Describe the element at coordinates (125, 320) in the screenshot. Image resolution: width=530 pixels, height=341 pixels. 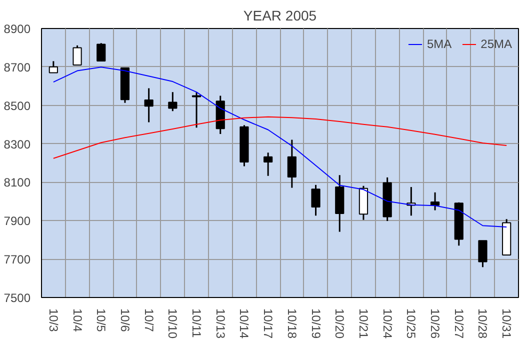
I see `x-tick-label: 10/6` at that location.